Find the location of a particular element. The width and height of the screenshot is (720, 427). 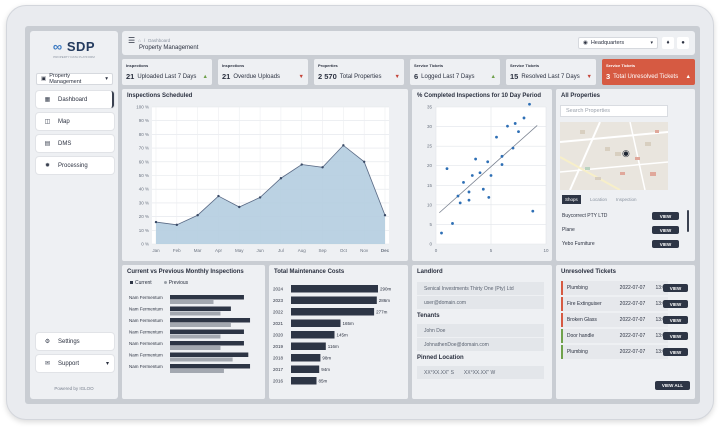

kpi-card: Service Tickets 6 Logged Last 7 Days ▲ is located at coordinates (455, 72).